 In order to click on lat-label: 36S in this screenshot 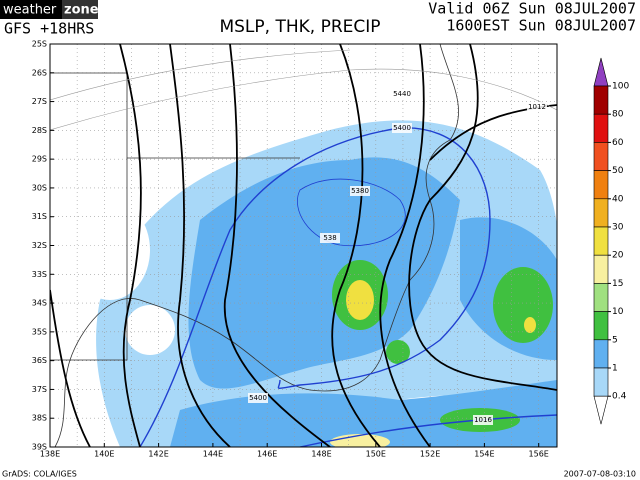, I will do `click(39, 360)`.